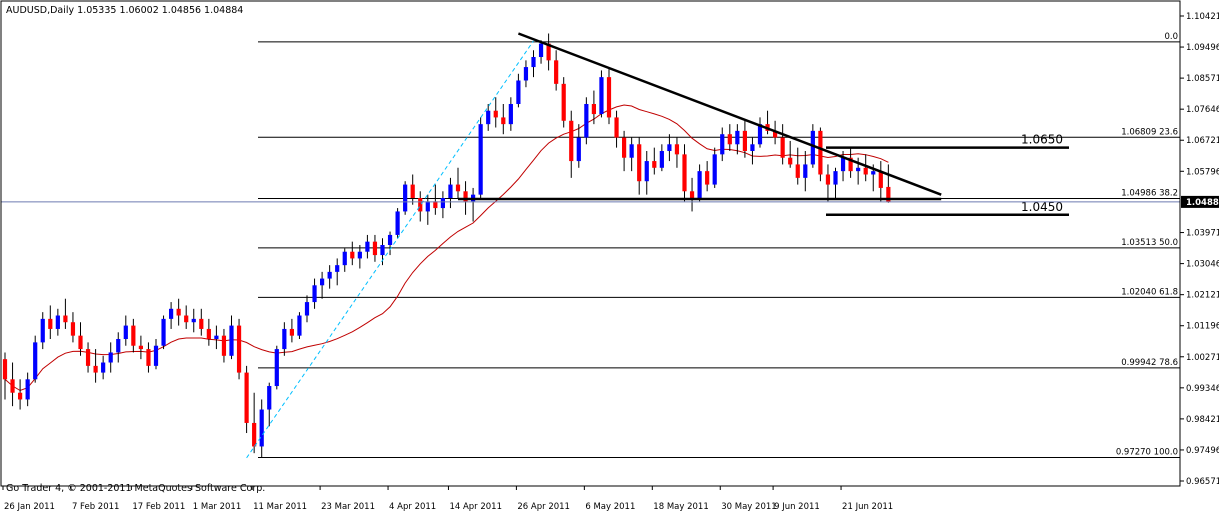 This screenshot has width=1219, height=518. I want to click on x-tick-label: 6 May 2011, so click(610, 507).